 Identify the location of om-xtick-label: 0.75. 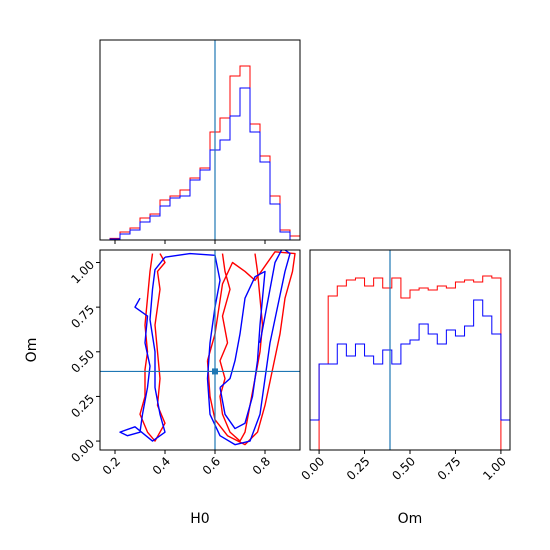
(449, 468).